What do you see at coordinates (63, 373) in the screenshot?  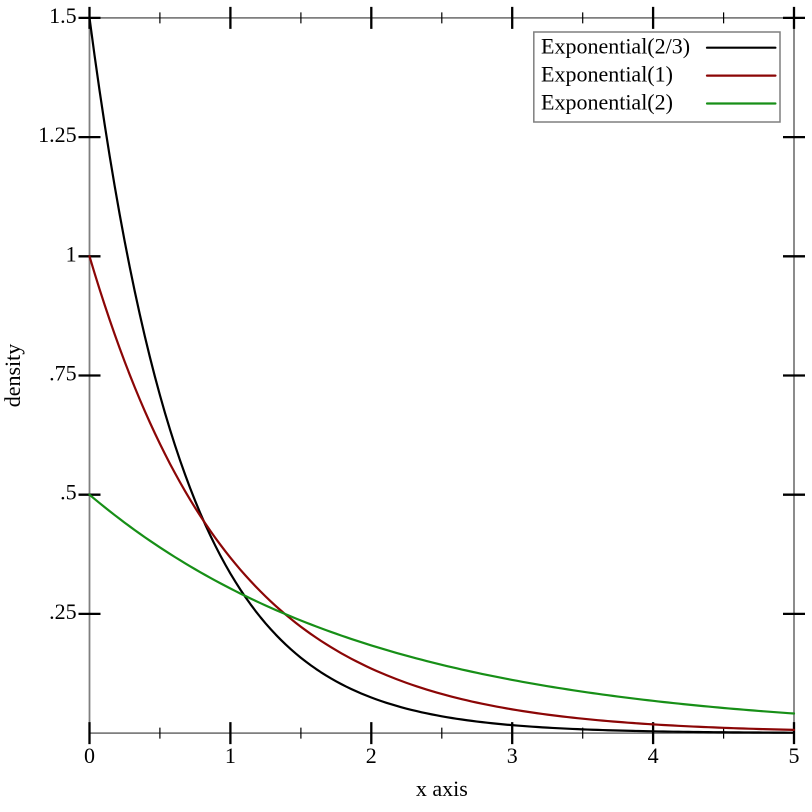 I see `svg-text: .75` at bounding box center [63, 373].